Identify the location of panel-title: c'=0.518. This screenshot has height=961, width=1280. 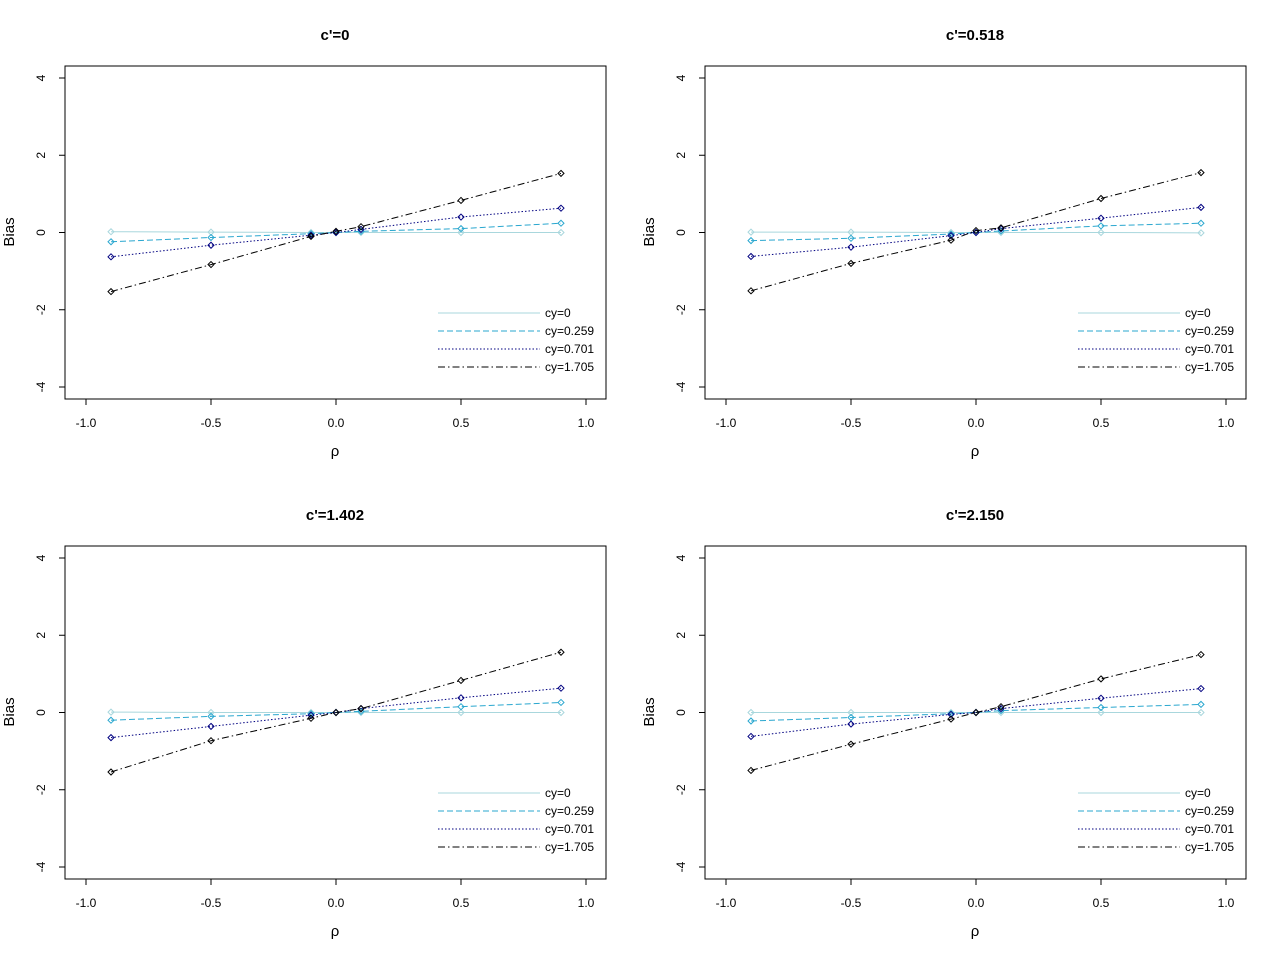
(975, 35).